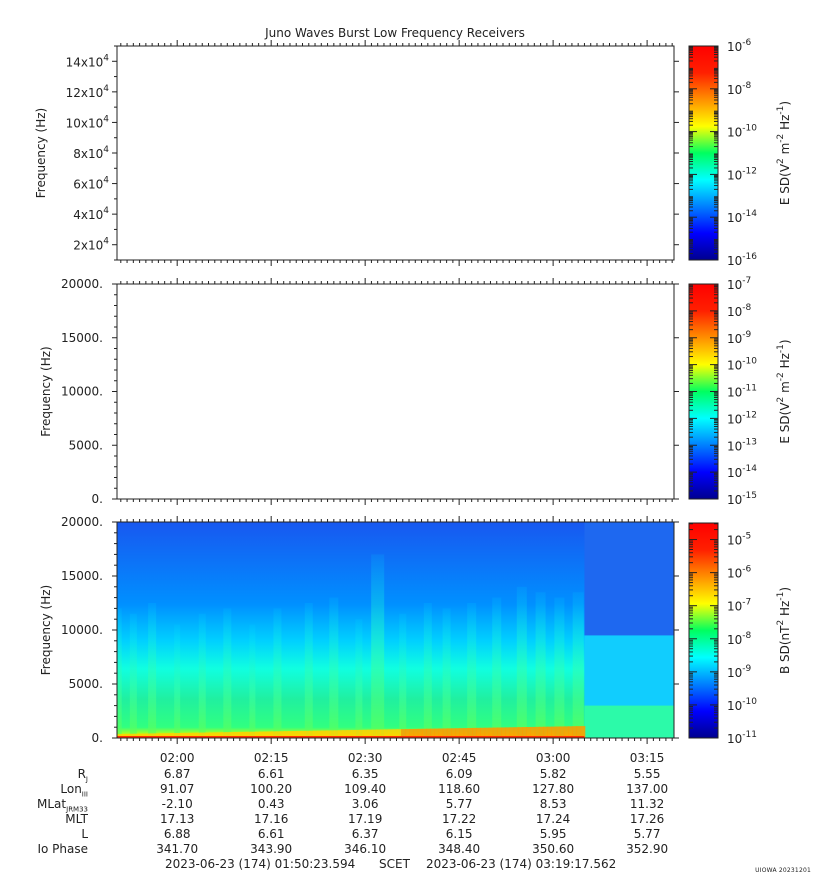 This screenshot has width=815, height=880. I want to click on colorbar-tick-label: 10⁻¹², so click(742, 174).